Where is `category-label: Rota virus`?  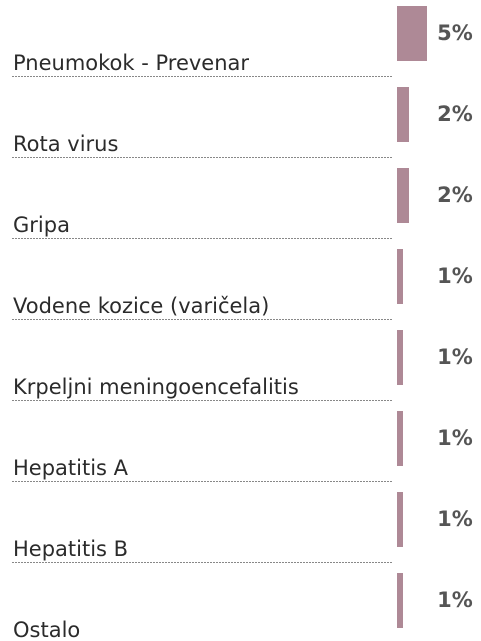 category-label: Rota virus is located at coordinates (65, 144).